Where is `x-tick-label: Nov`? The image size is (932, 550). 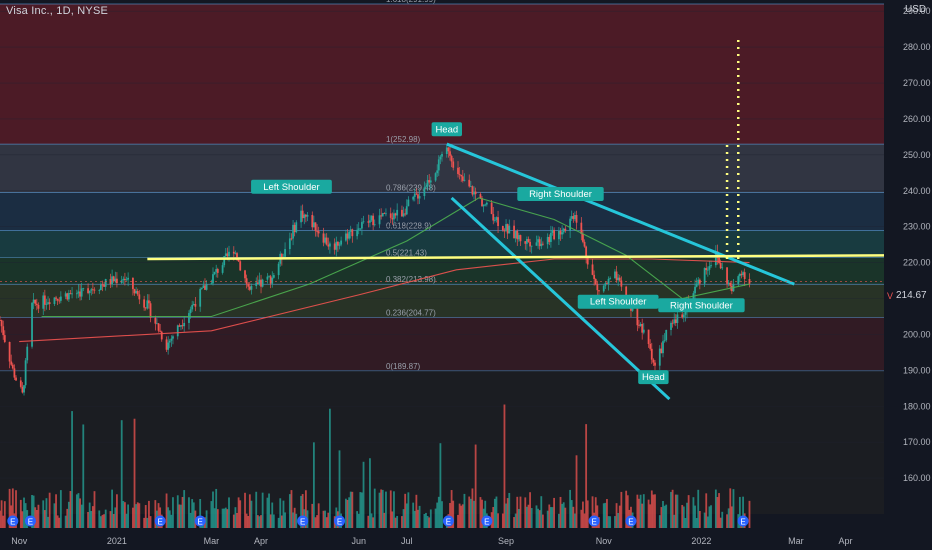 x-tick-label: Nov is located at coordinates (19, 541).